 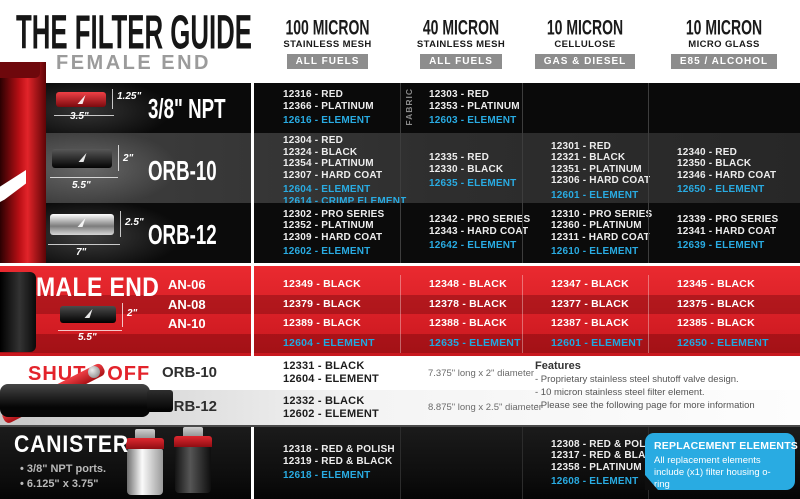 I want to click on element-part-number: 12616 - ELEMENT, so click(x=327, y=121).